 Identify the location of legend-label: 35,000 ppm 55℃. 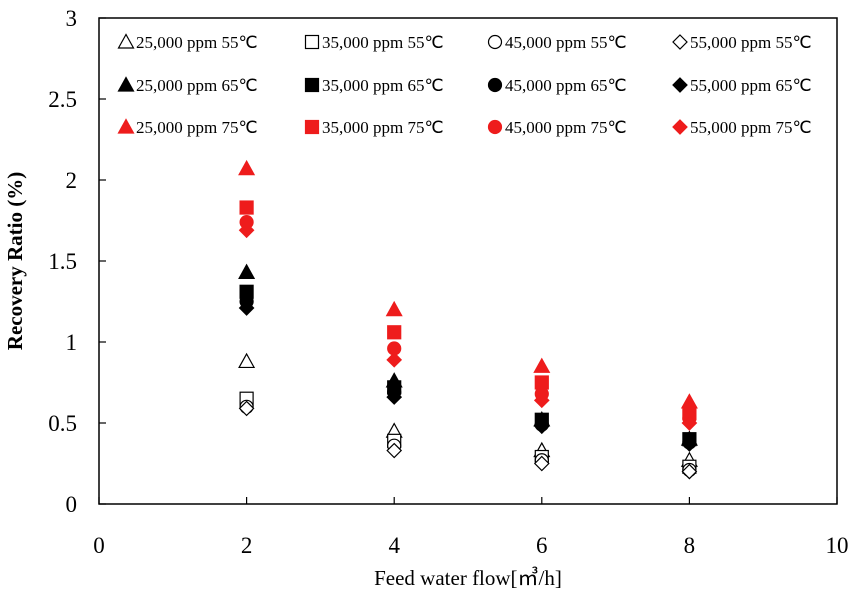
(383, 42).